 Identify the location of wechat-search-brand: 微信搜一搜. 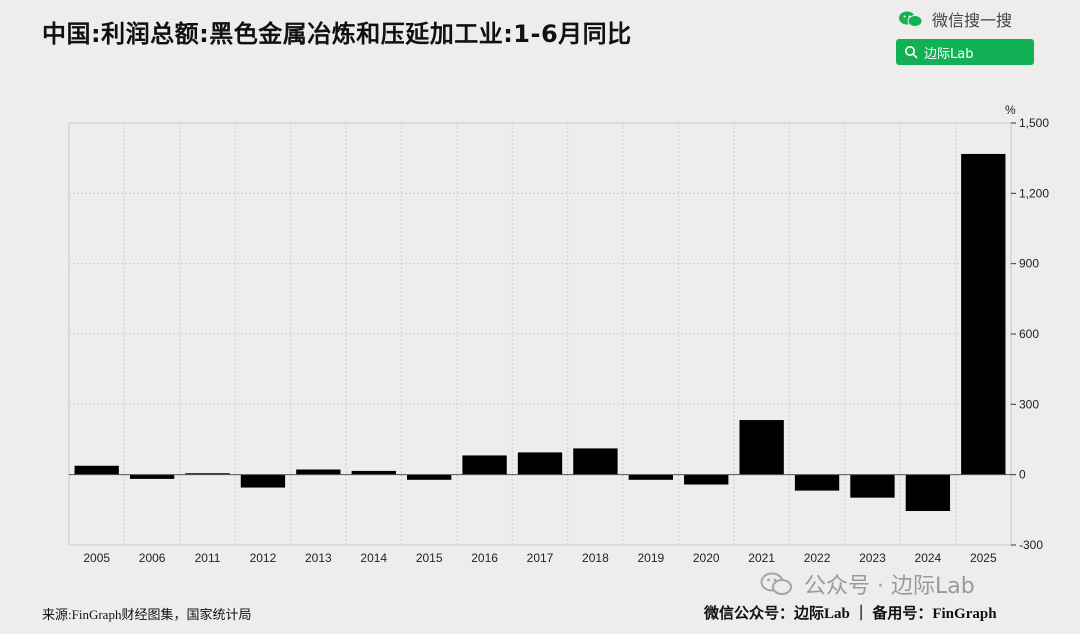
(968, 19).